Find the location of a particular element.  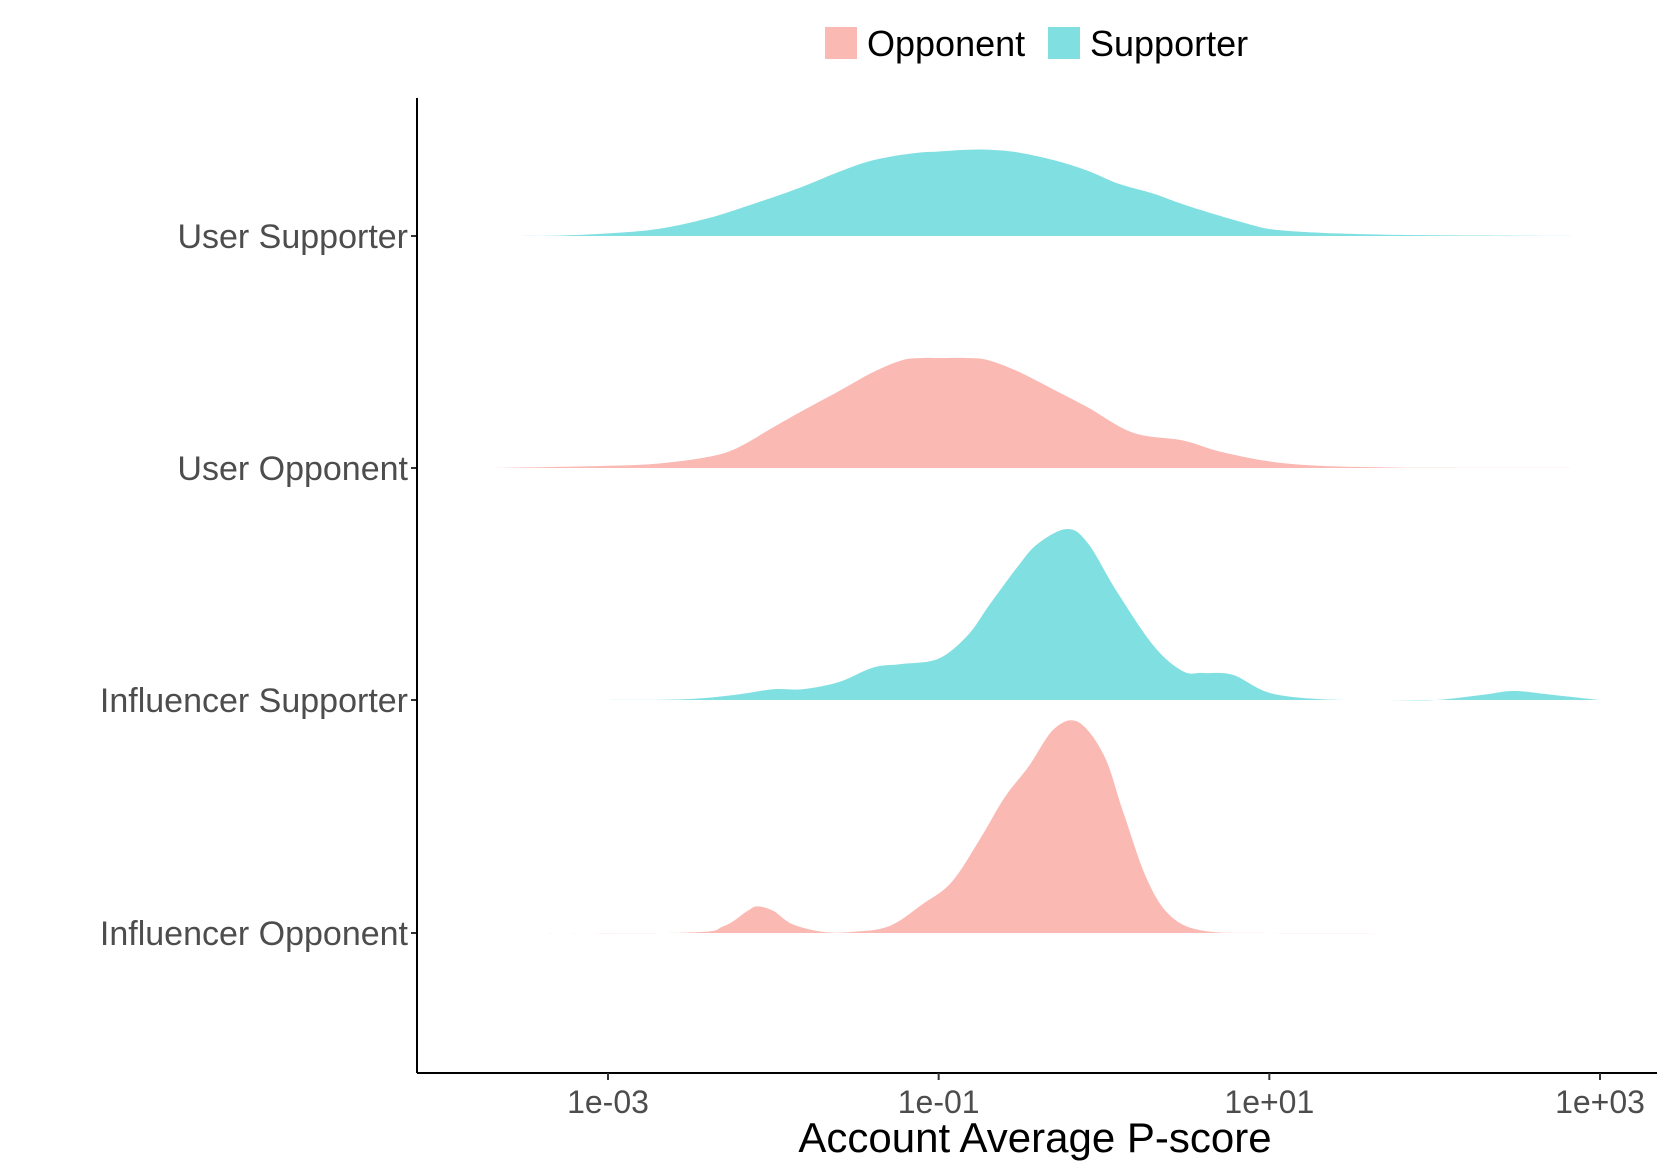

y-label-user-supporter: User Supporter is located at coordinates (292, 237).